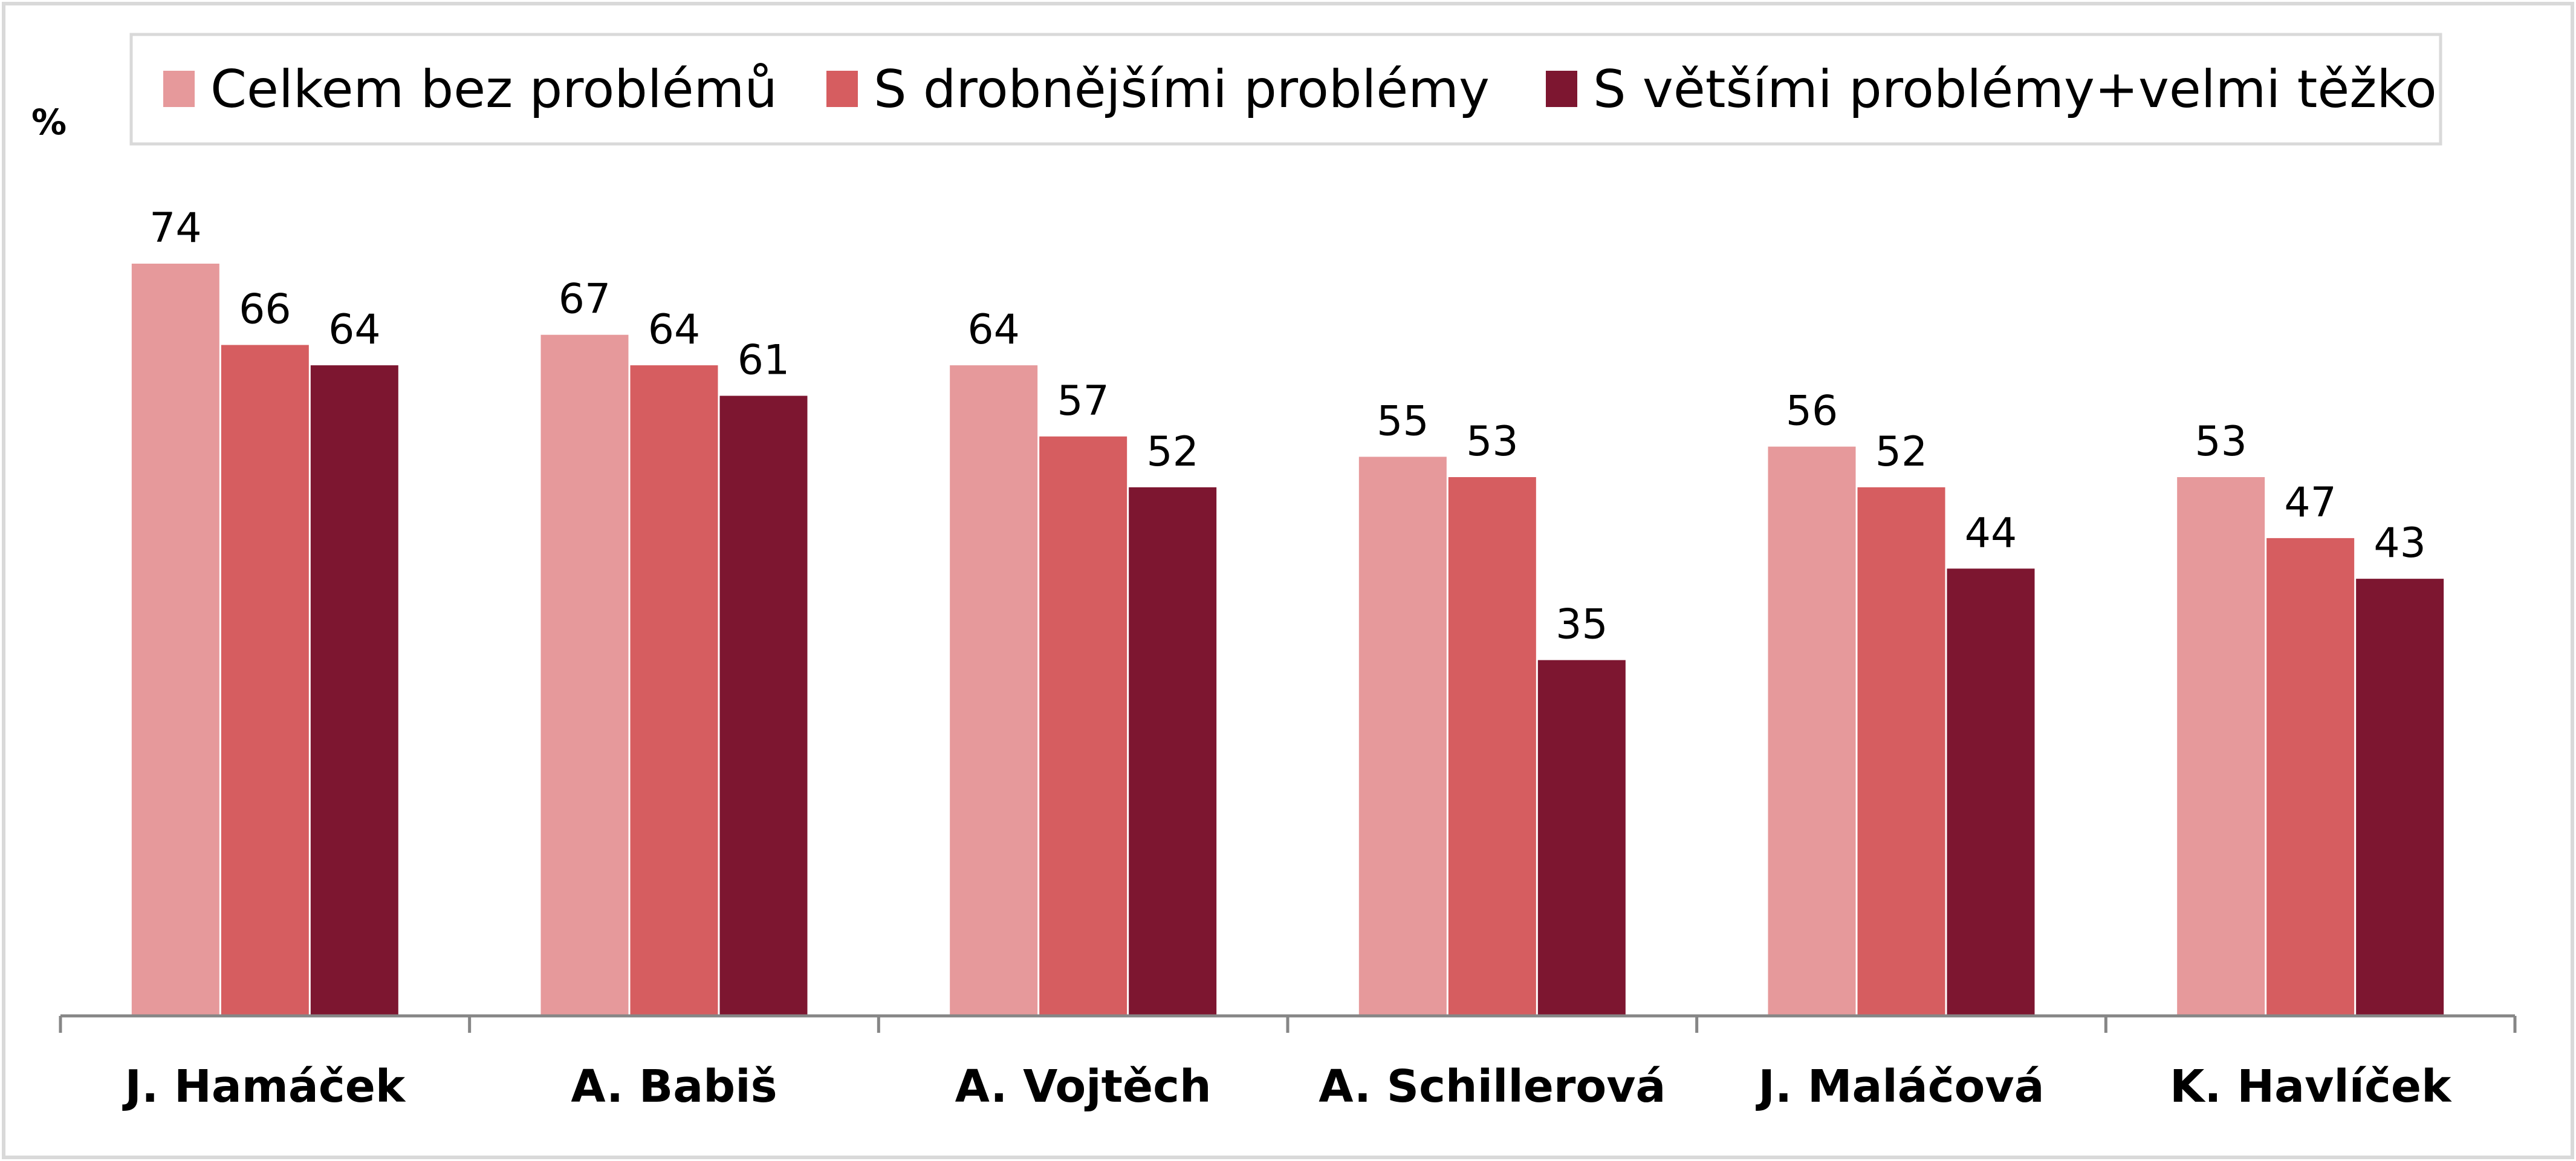 This screenshot has width=2576, height=1161. What do you see at coordinates (2221, 442) in the screenshot?
I see `value-label-5-0: 53` at bounding box center [2221, 442].